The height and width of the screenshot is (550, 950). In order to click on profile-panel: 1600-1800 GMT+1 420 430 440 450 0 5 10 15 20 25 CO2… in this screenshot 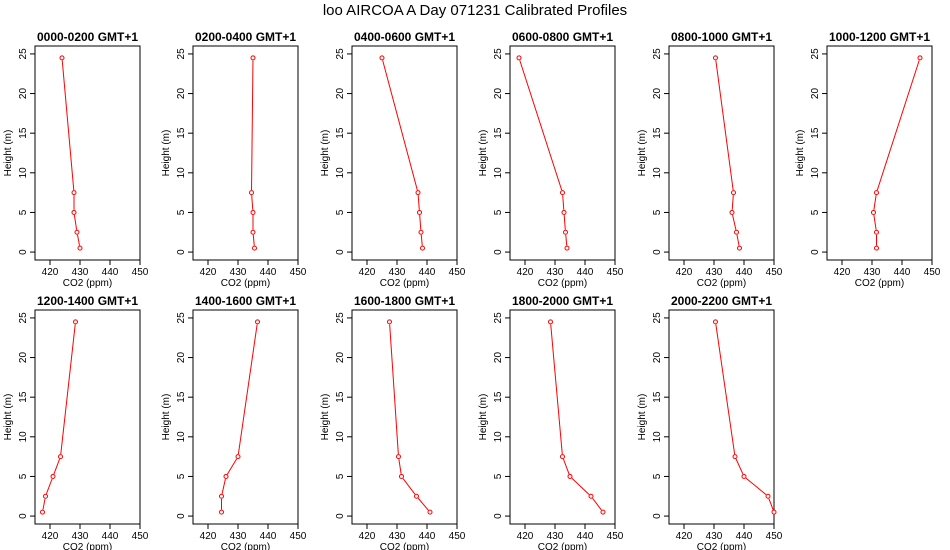, I will do `click(393, 422)`.